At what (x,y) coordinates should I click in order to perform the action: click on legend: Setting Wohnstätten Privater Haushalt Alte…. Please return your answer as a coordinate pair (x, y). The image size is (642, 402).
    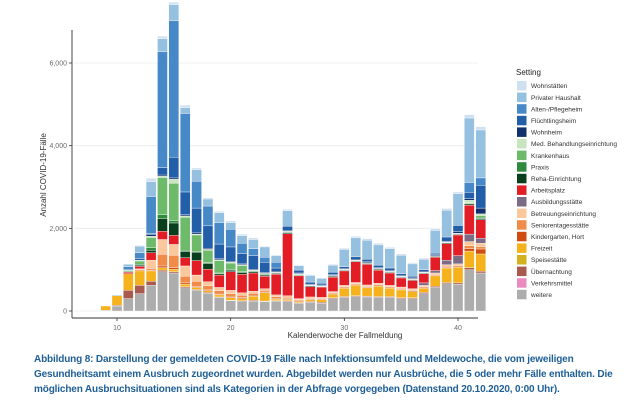
    Looking at the image, I should click on (566, 184).